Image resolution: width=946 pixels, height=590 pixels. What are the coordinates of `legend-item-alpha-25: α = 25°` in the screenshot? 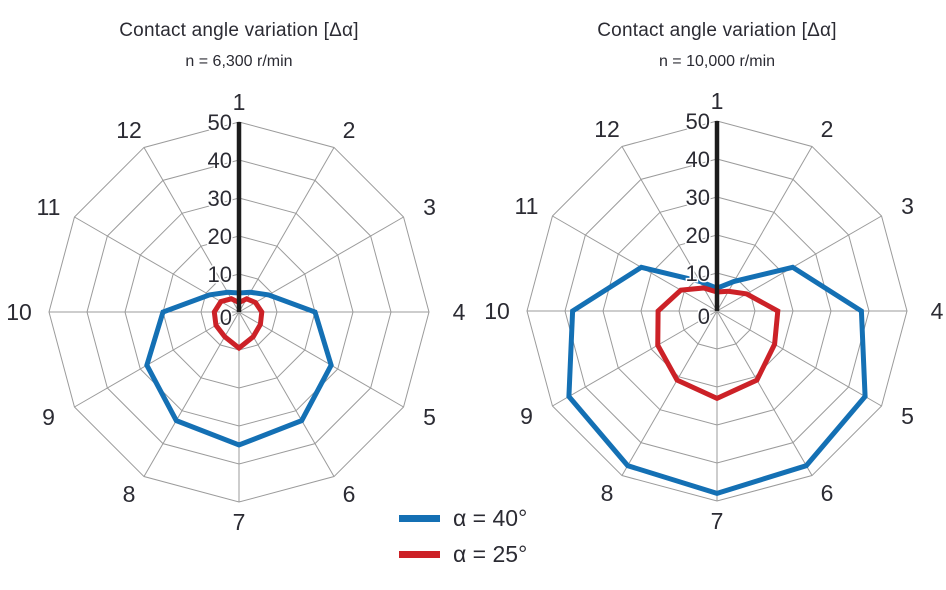 It's located at (463, 554).